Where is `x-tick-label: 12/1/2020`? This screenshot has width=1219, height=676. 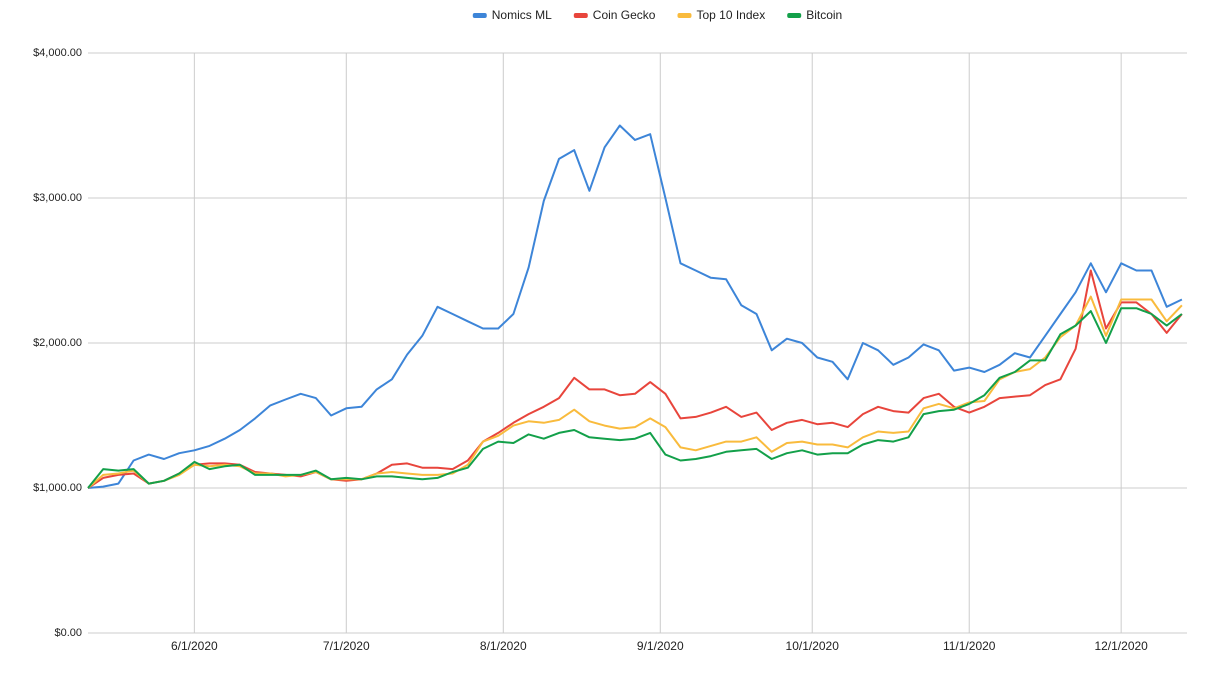
x-tick-label: 12/1/2020 is located at coordinates (1121, 646).